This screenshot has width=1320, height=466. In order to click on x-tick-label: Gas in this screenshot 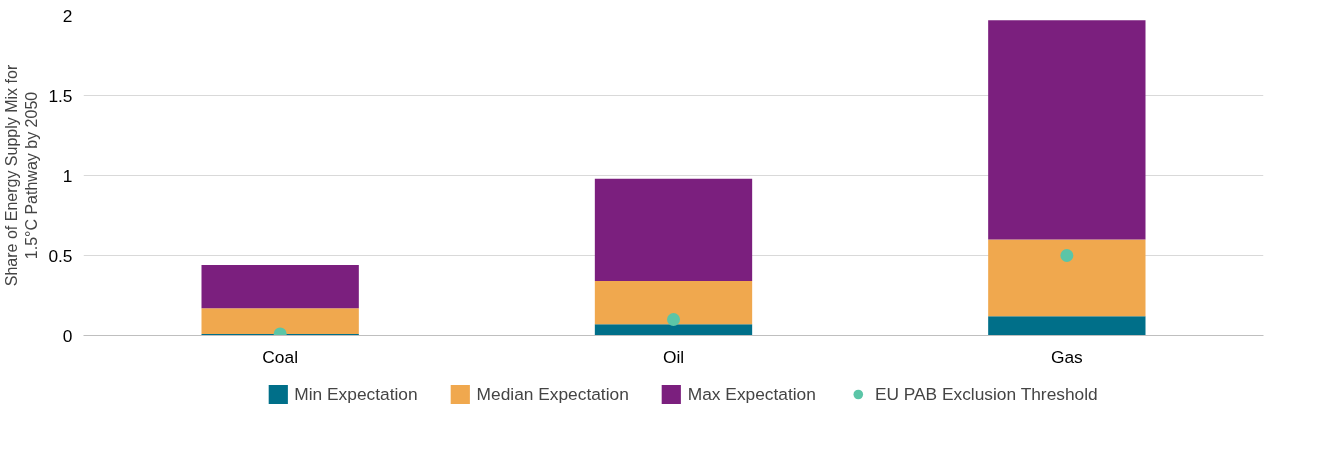, I will do `click(1067, 356)`.